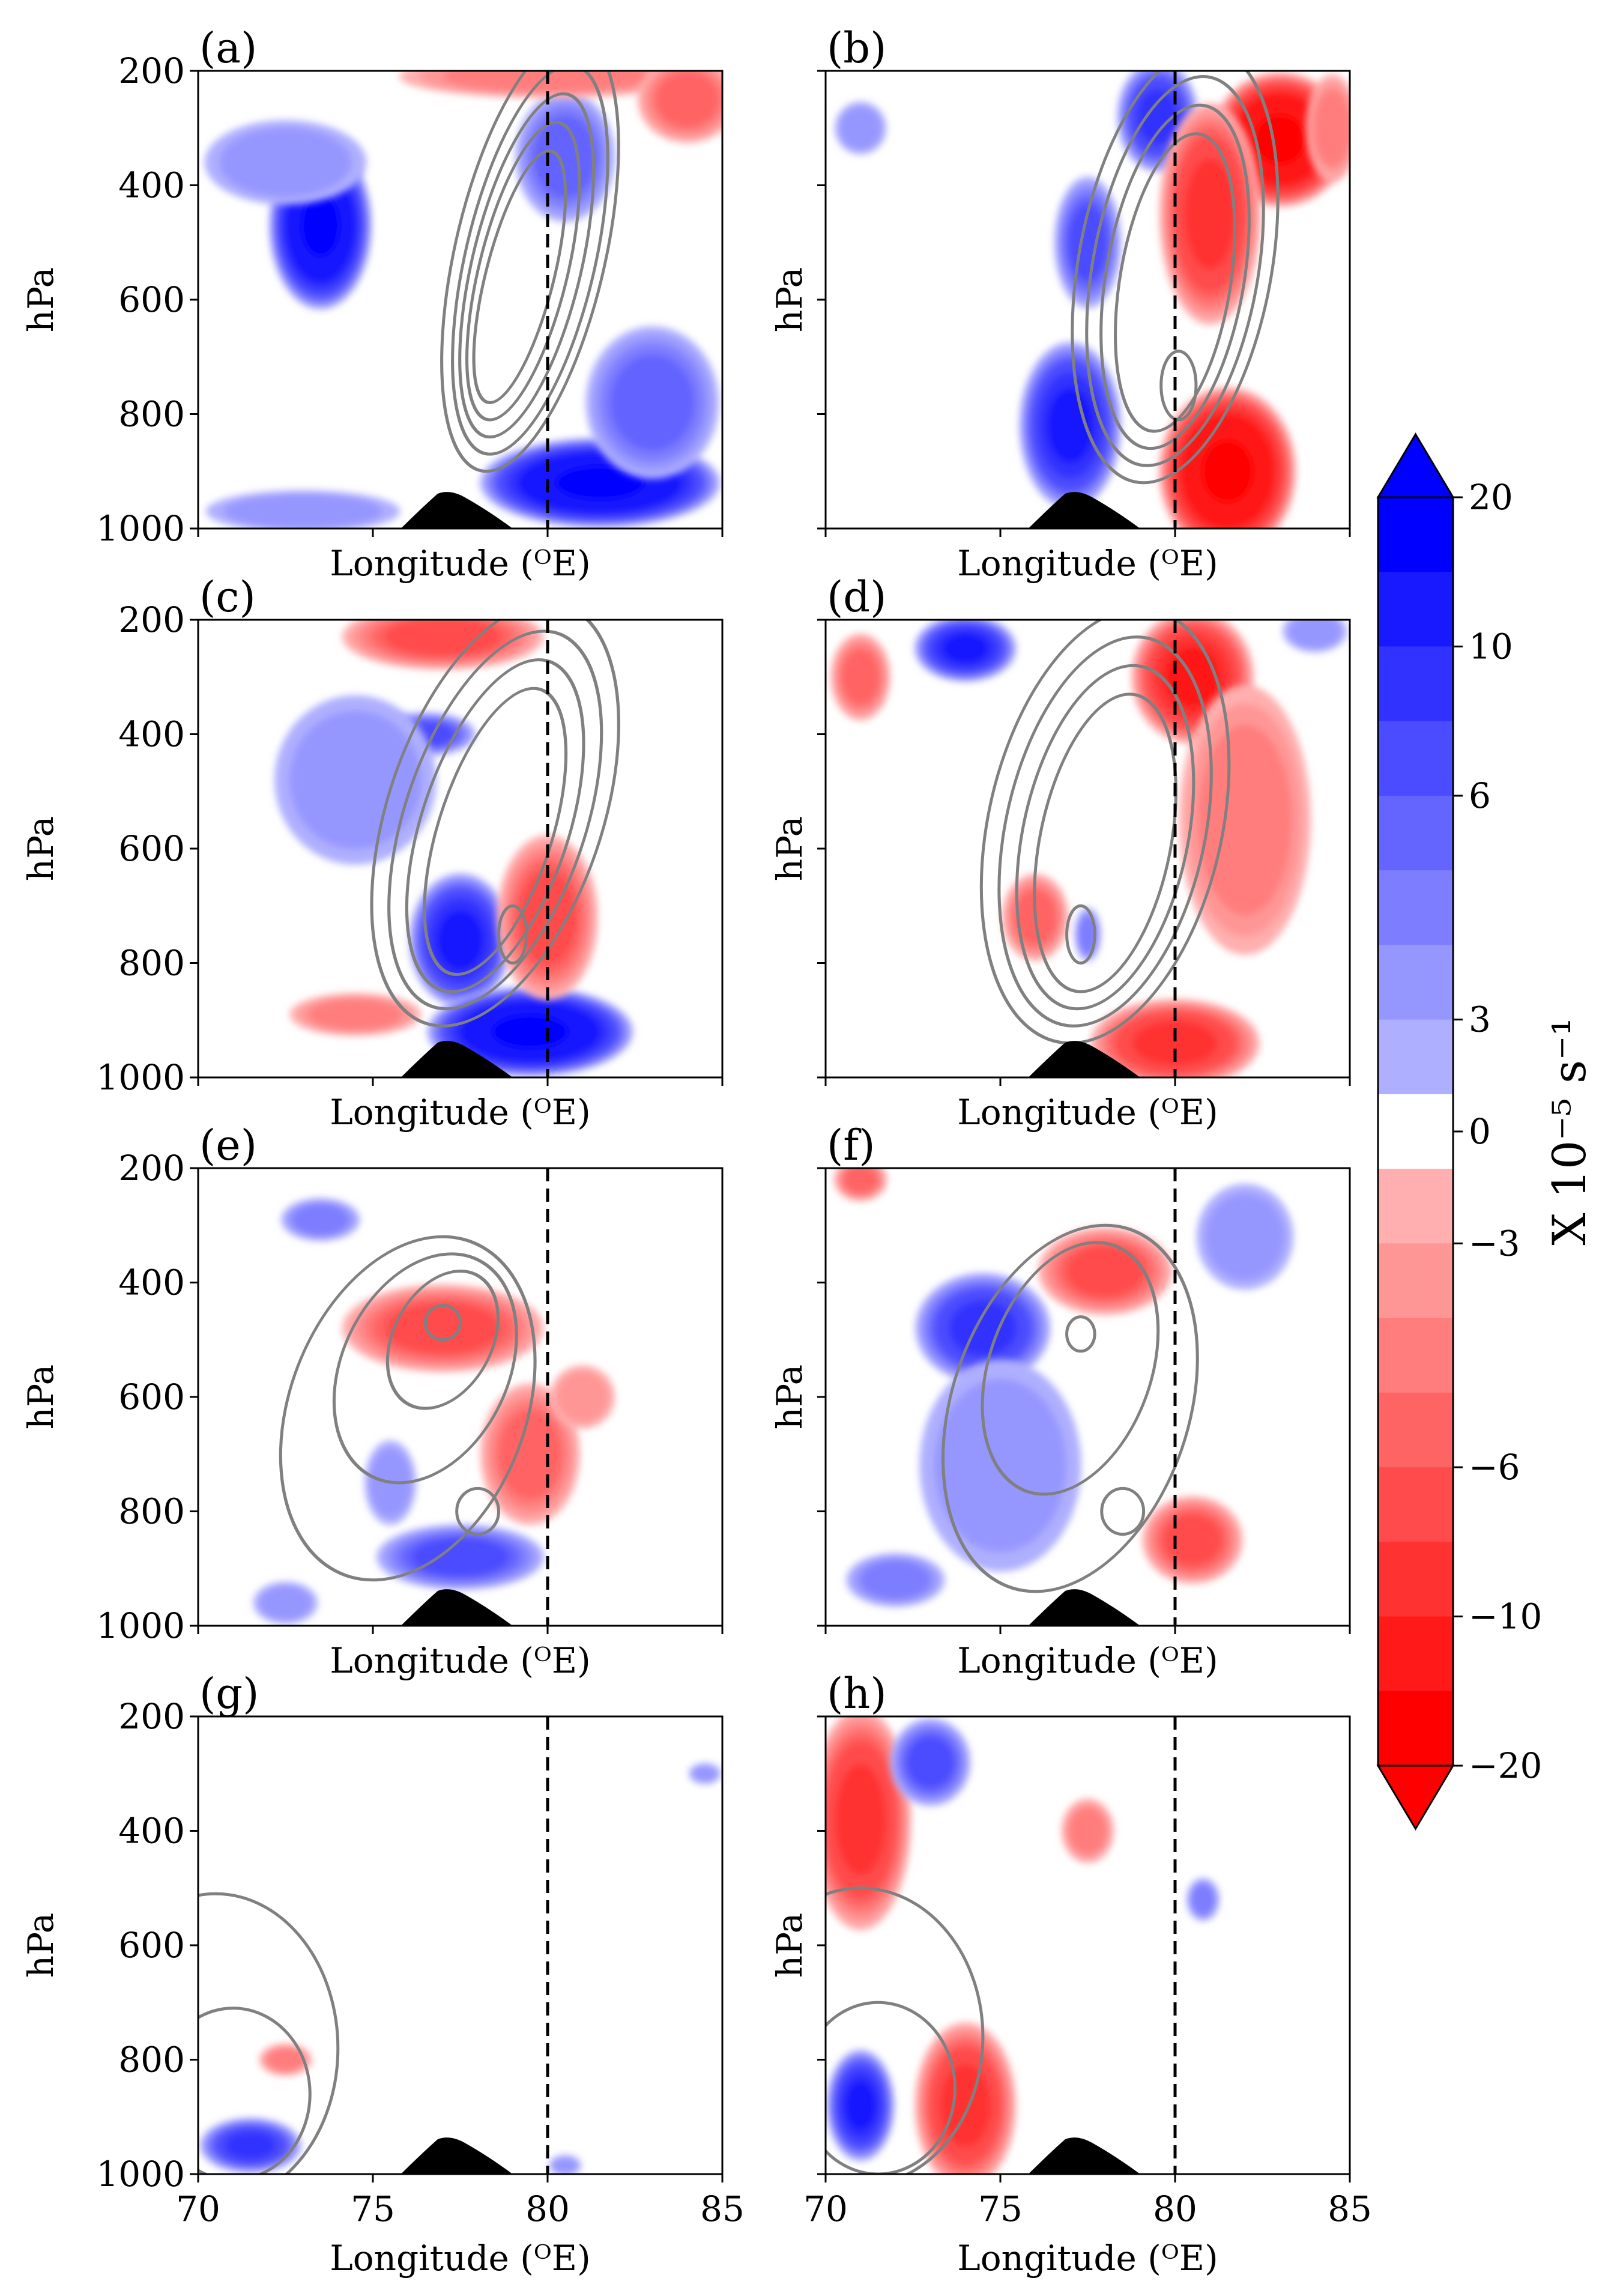 The height and width of the screenshot is (2296, 1617). What do you see at coordinates (857, 1693) in the screenshot?
I see `panel-label: (h)` at bounding box center [857, 1693].